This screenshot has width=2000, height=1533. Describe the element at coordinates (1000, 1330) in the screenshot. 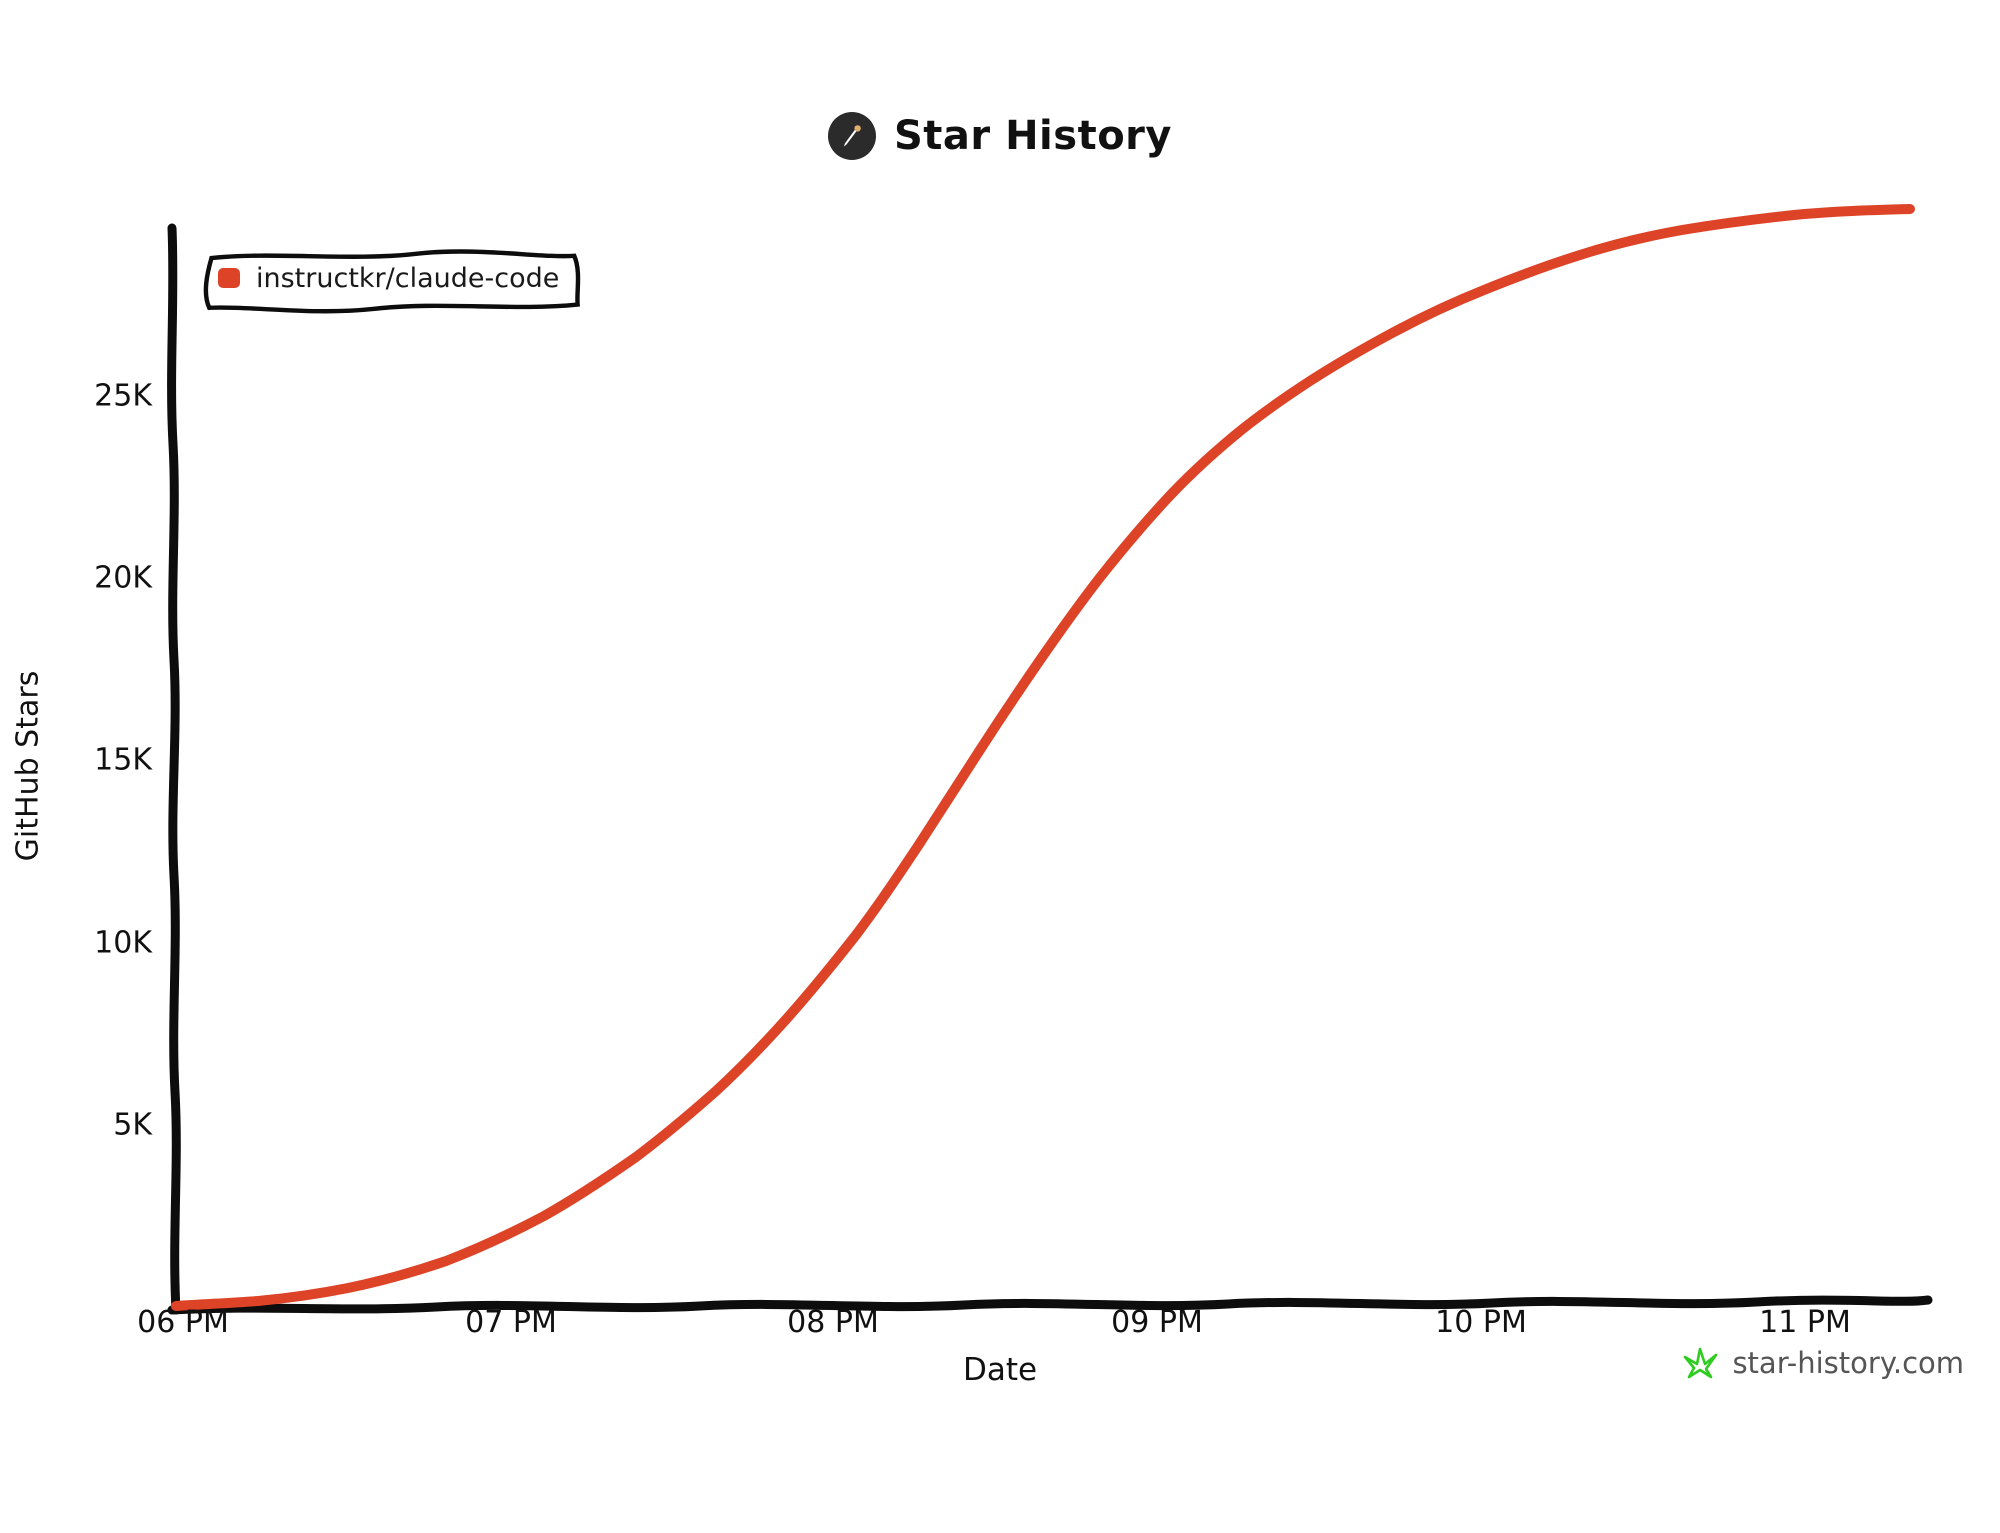

I see `x-axis-ticks: 06 PM 07 PM 08 PM 09 PM 10 PM 11 PM` at that location.